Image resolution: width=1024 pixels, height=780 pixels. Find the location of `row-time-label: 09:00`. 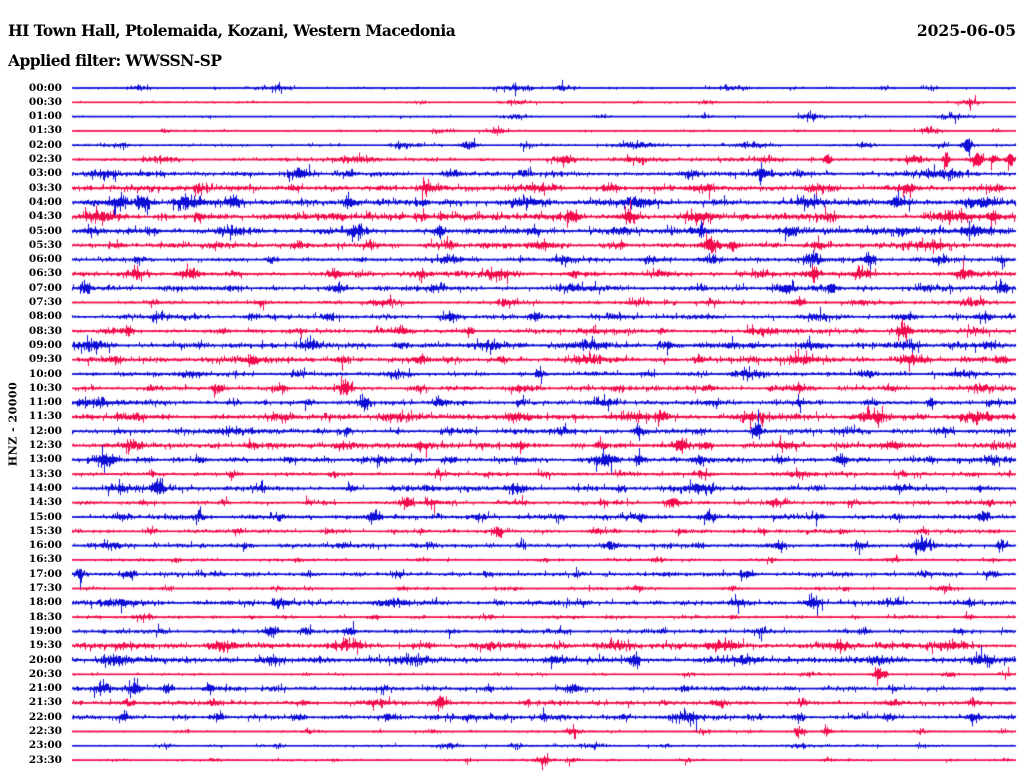

row-time-label: 09:00 is located at coordinates (45, 344).